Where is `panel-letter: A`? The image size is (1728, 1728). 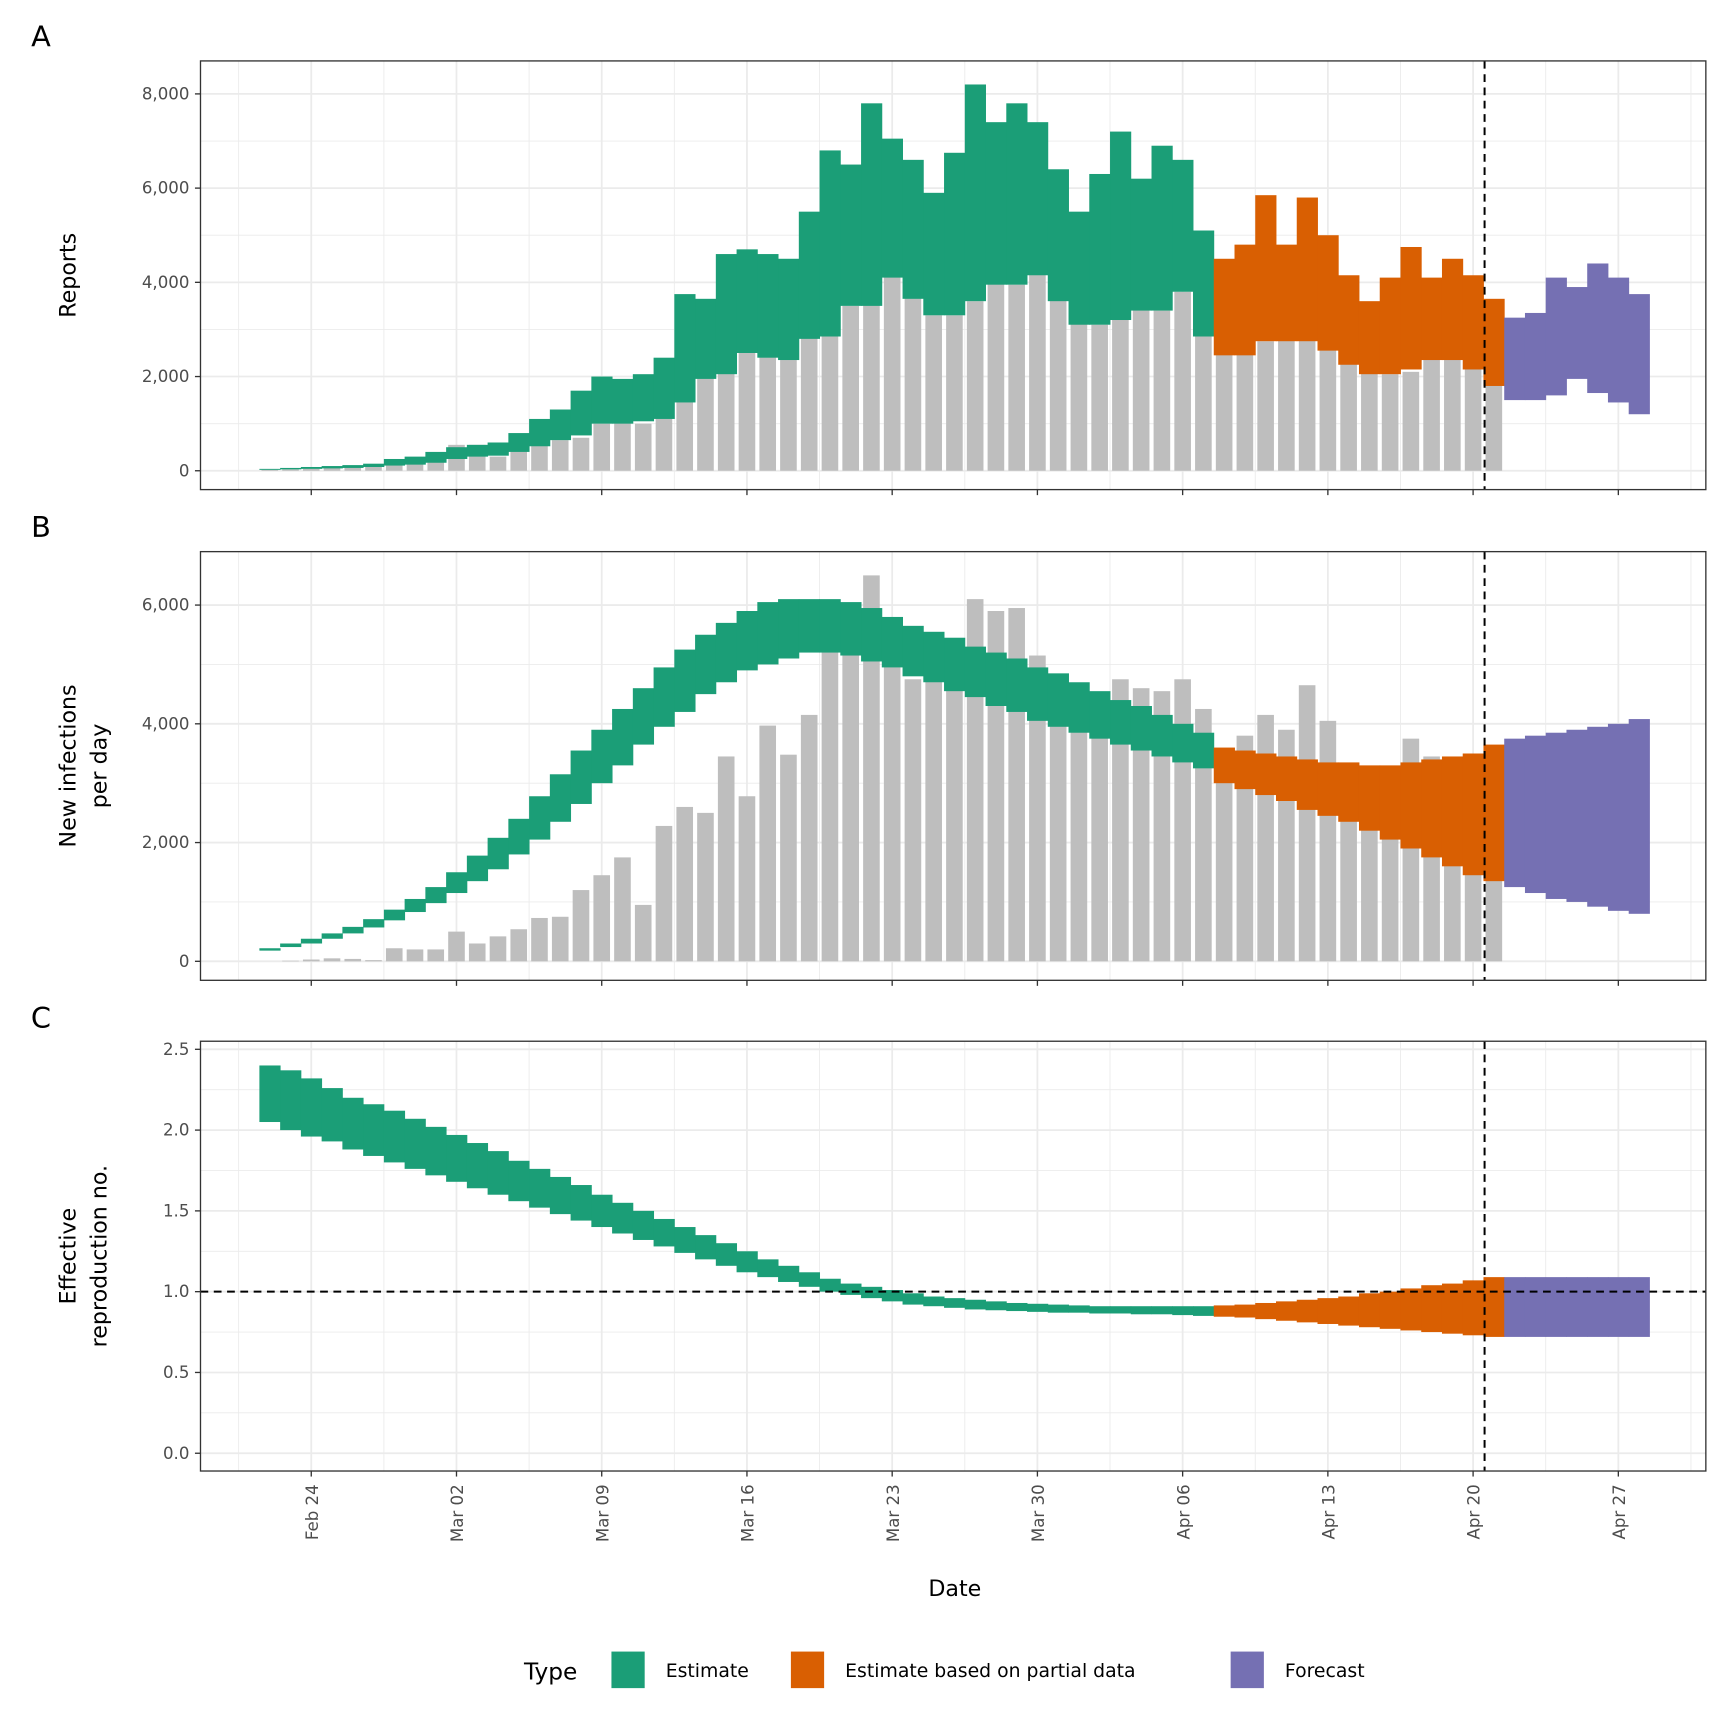 panel-letter: A is located at coordinates (41, 37).